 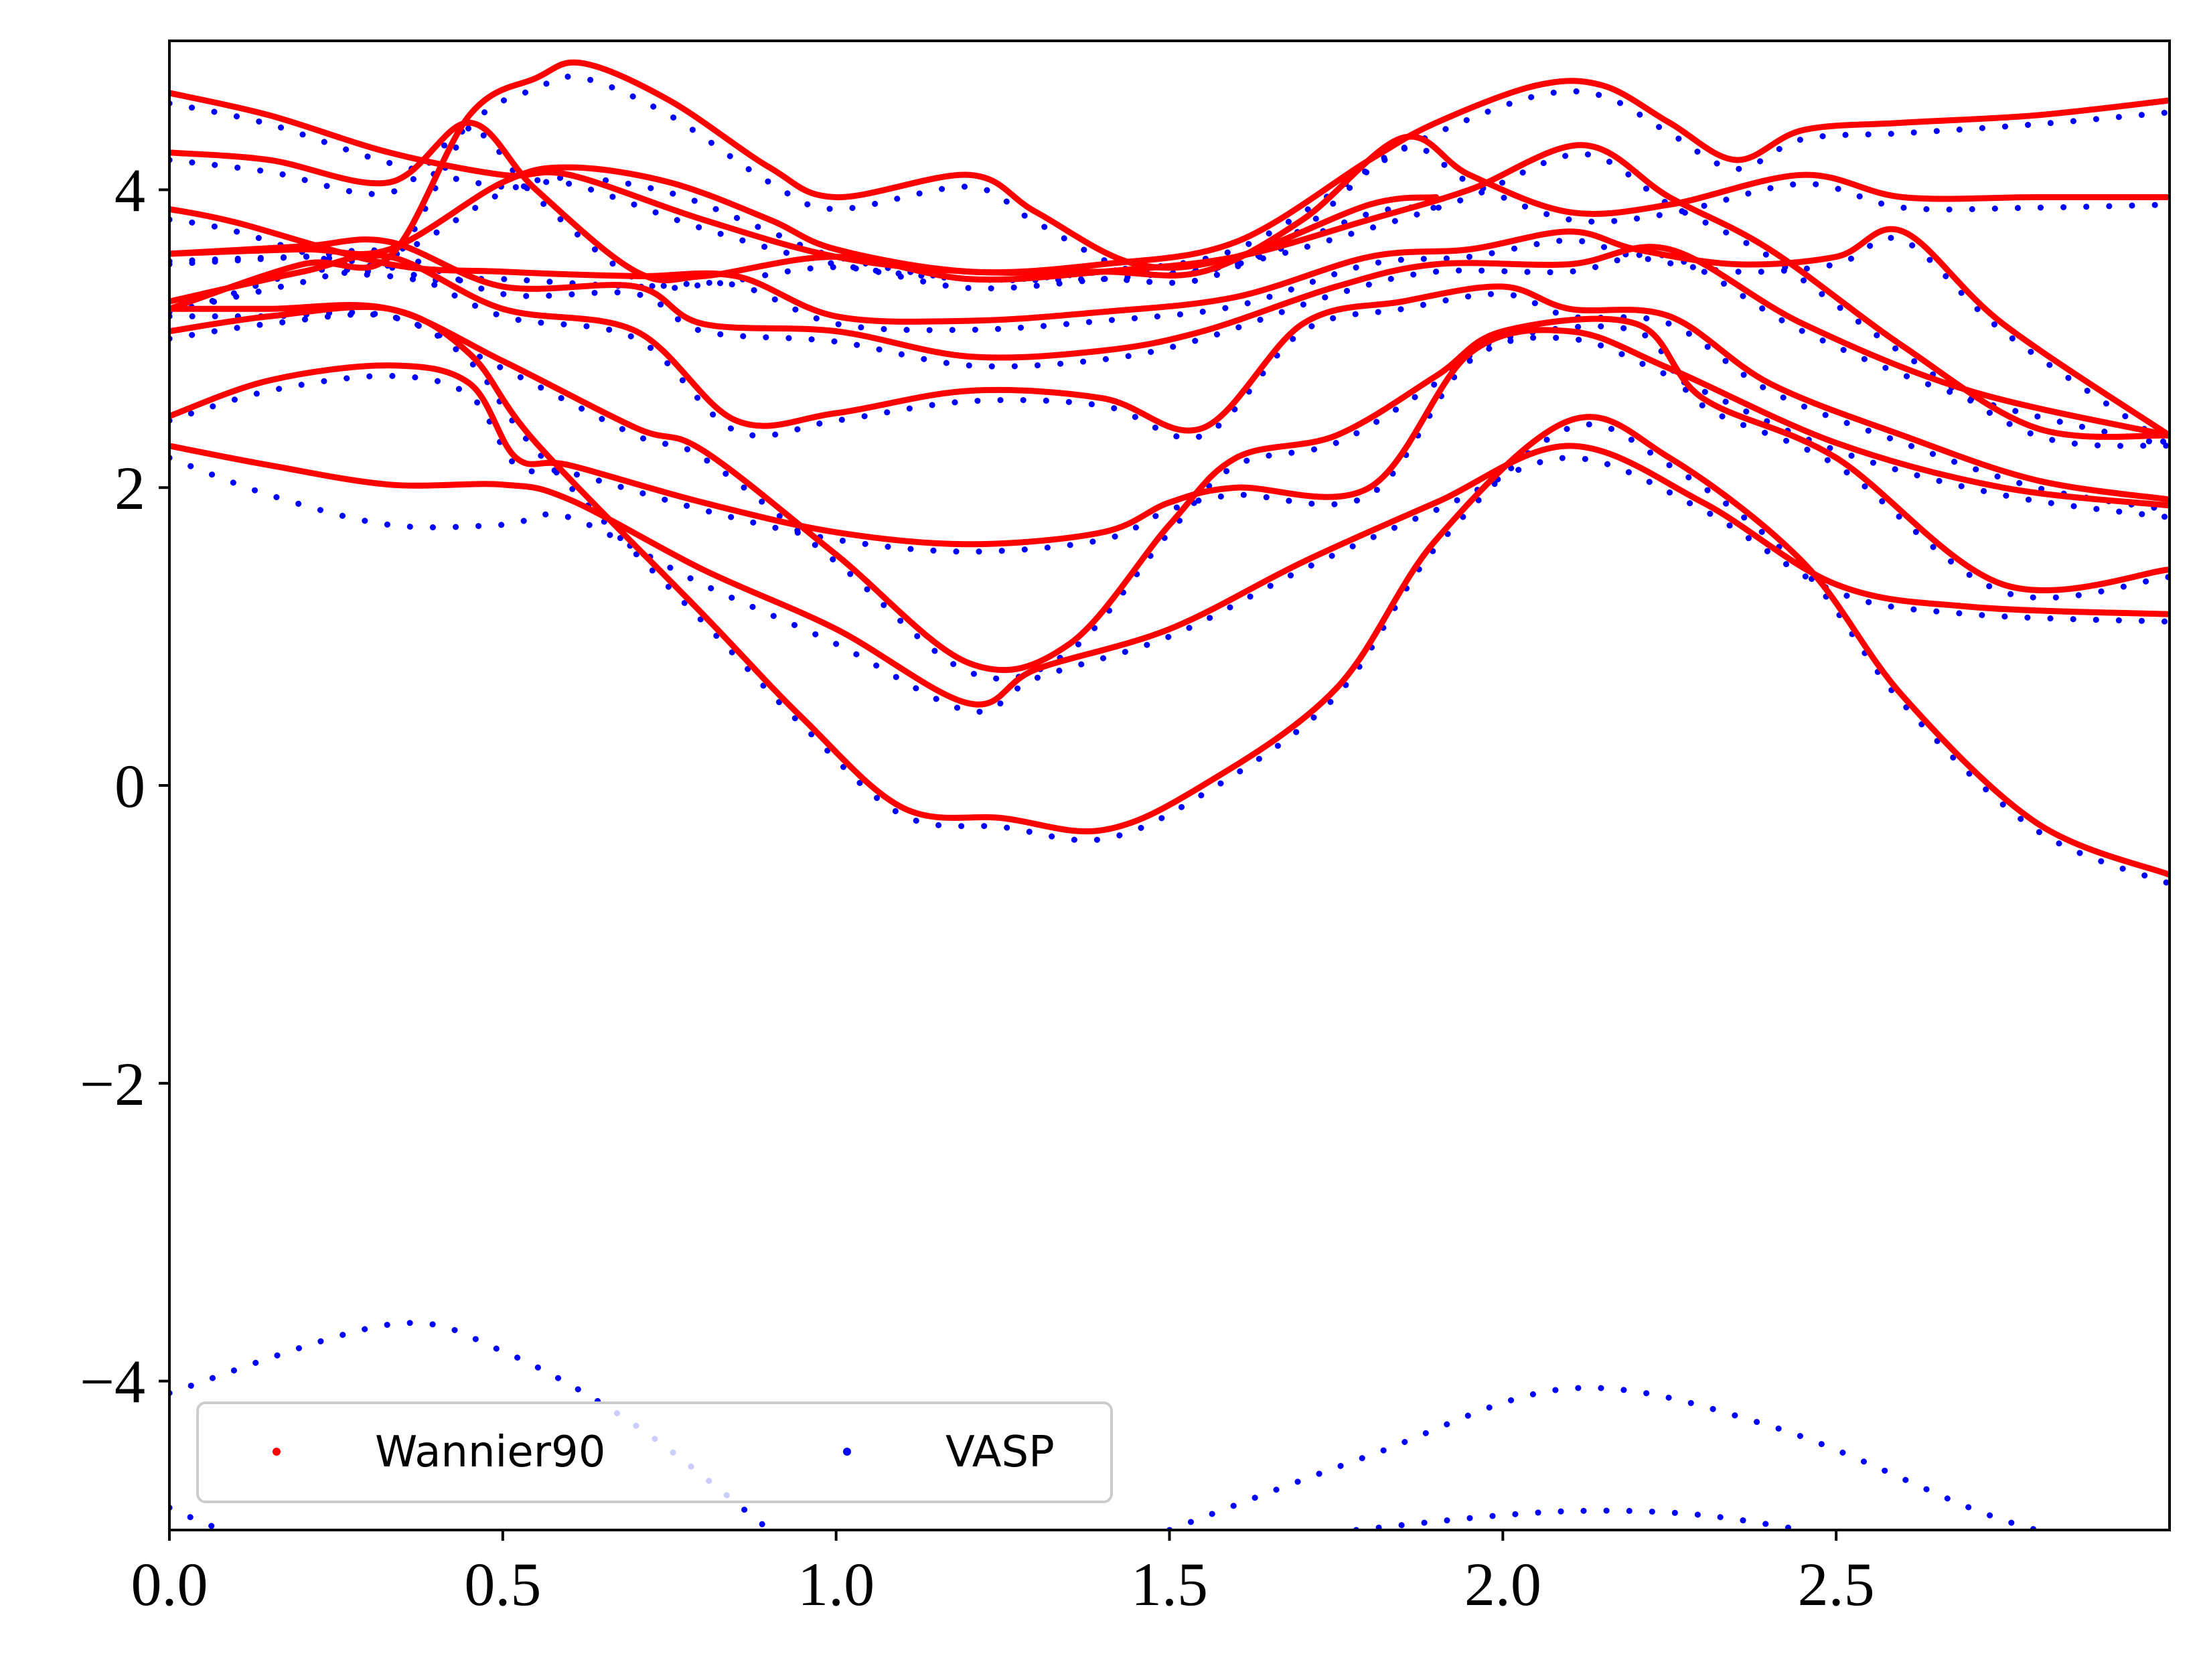 What do you see at coordinates (1169, 1584) in the screenshot?
I see `x-tick-label: 1.5` at bounding box center [1169, 1584].